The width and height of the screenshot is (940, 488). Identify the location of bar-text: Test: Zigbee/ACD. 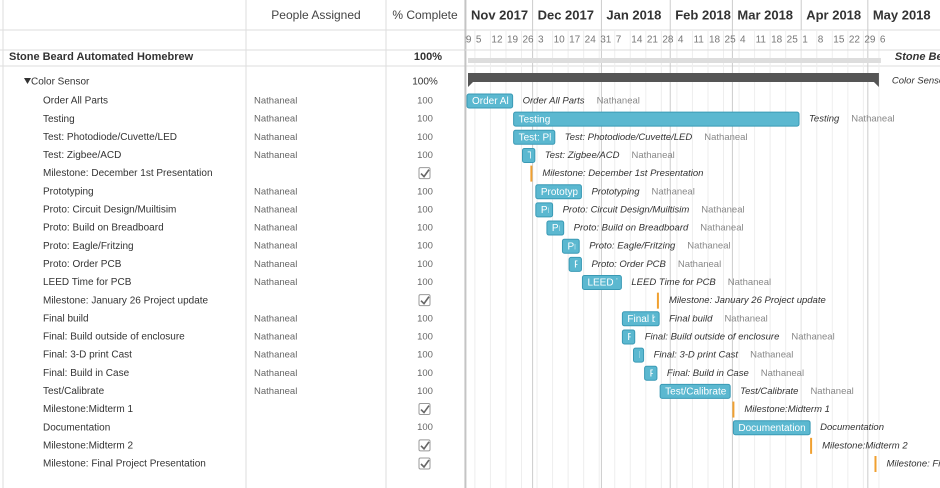
(567, 156).